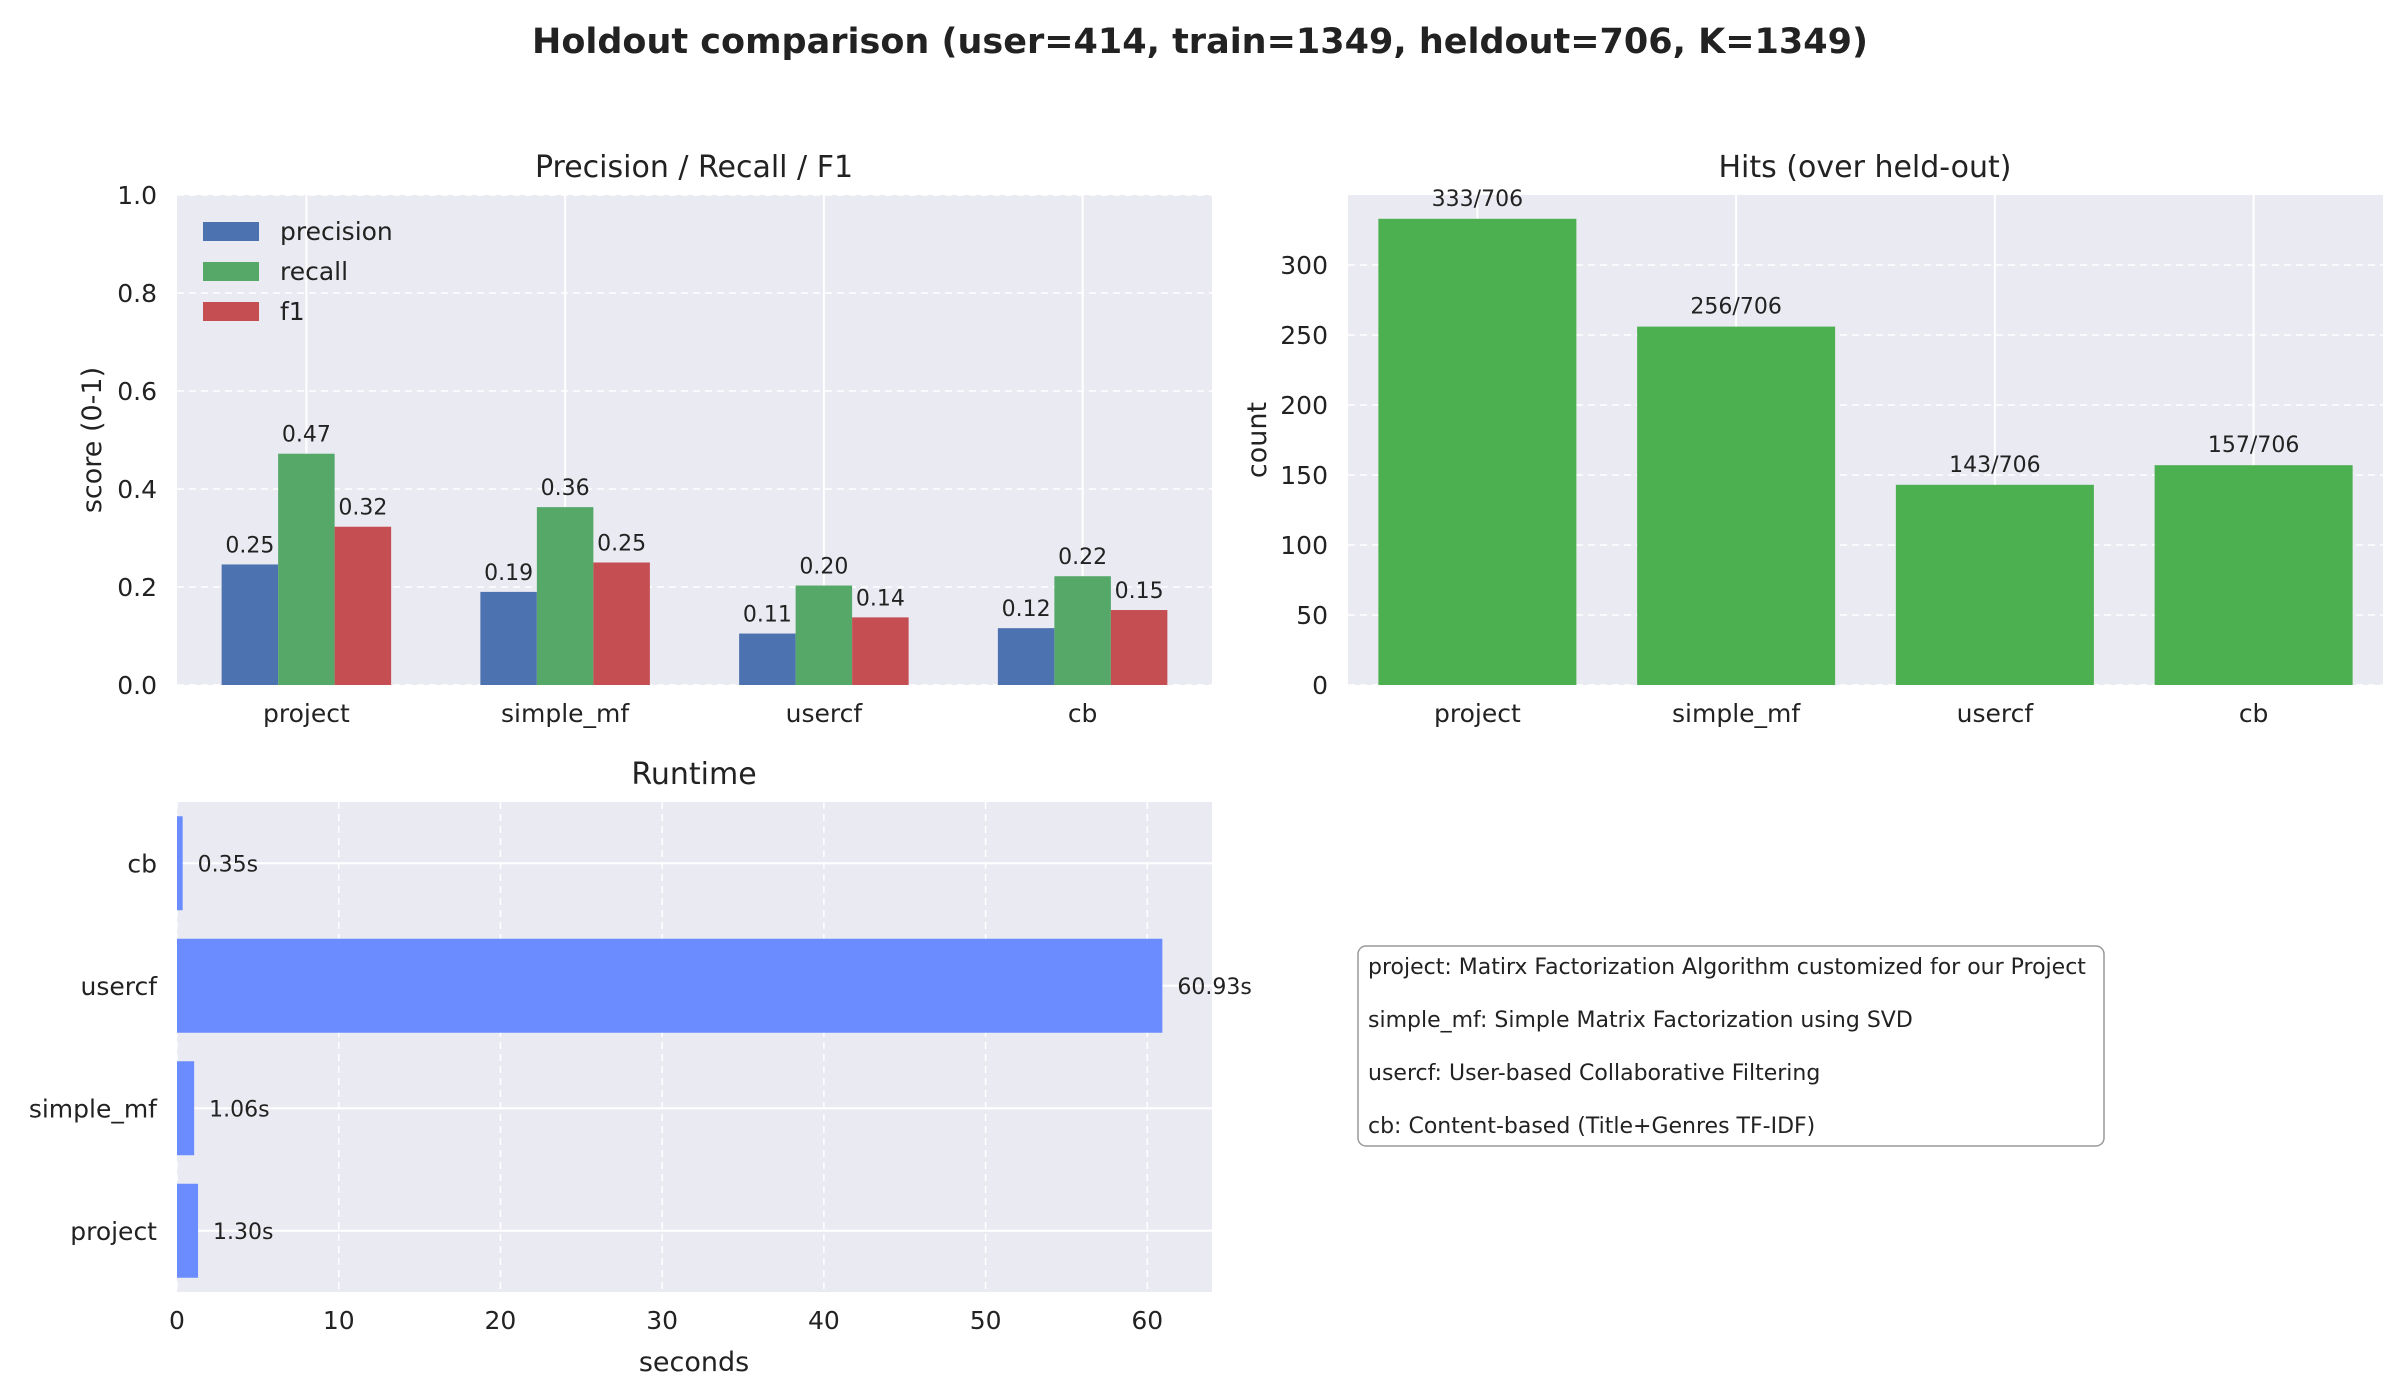 This screenshot has height=1400, width=2400. Describe the element at coordinates (1851, 713) in the screenshot. I see `hits-x-tick-labels: project simple_mf usercf cb` at that location.